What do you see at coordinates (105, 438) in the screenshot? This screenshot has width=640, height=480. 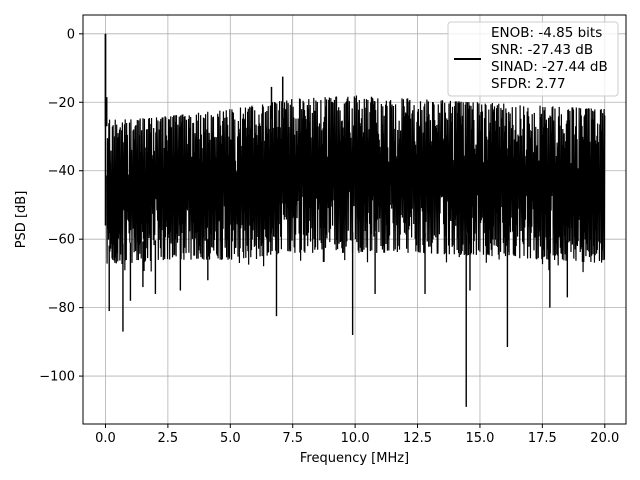 I see `x-tick-label: 0.0` at bounding box center [105, 438].